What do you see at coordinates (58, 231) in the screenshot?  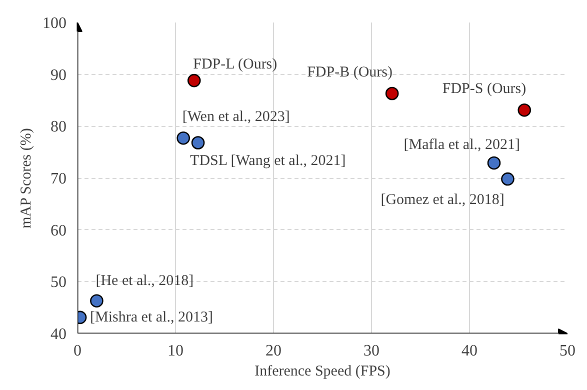 I see `y-tick-label: 60` at bounding box center [58, 231].